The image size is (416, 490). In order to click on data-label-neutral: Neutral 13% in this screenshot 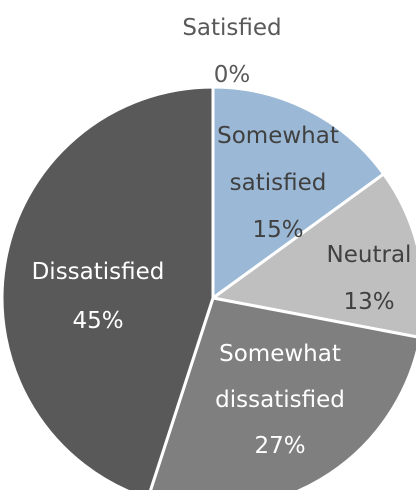, I will do `click(369, 278)`.